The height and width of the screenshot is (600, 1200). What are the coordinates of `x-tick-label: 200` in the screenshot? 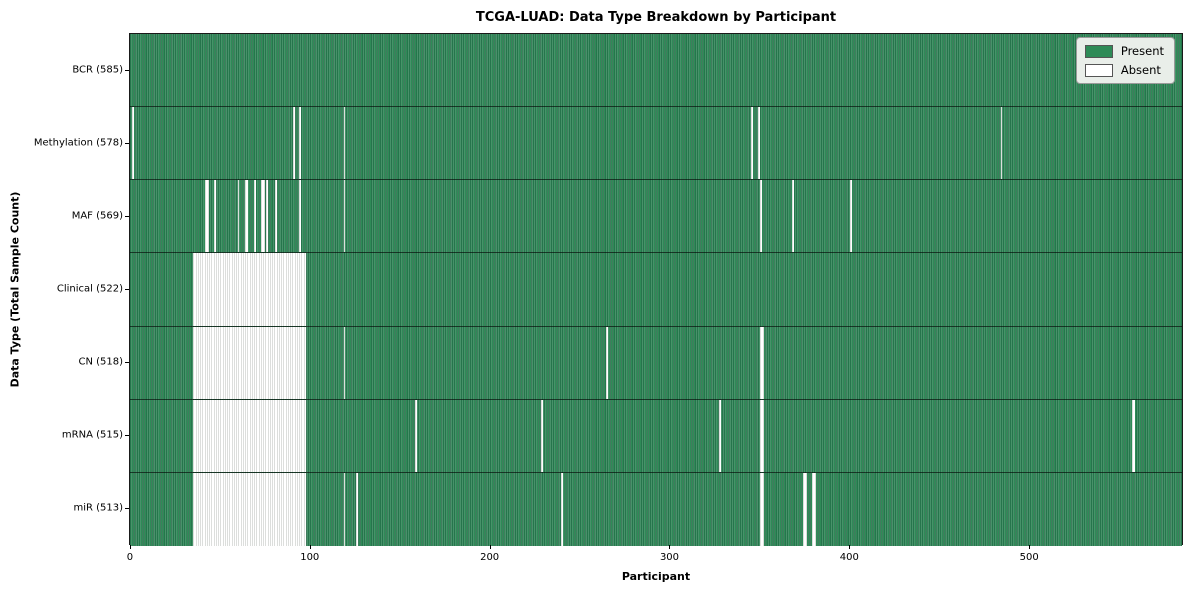 It's located at (490, 557).